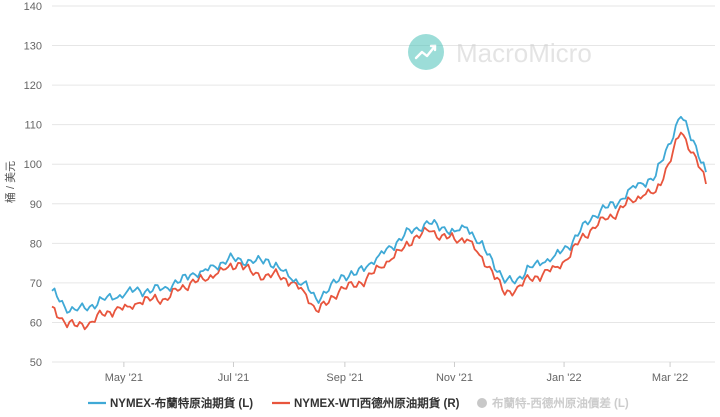 The image size is (720, 417). What do you see at coordinates (377, 403) in the screenshot?
I see `legend-label: NYMEX-WTI西德州原油期貨 (R)` at bounding box center [377, 403].